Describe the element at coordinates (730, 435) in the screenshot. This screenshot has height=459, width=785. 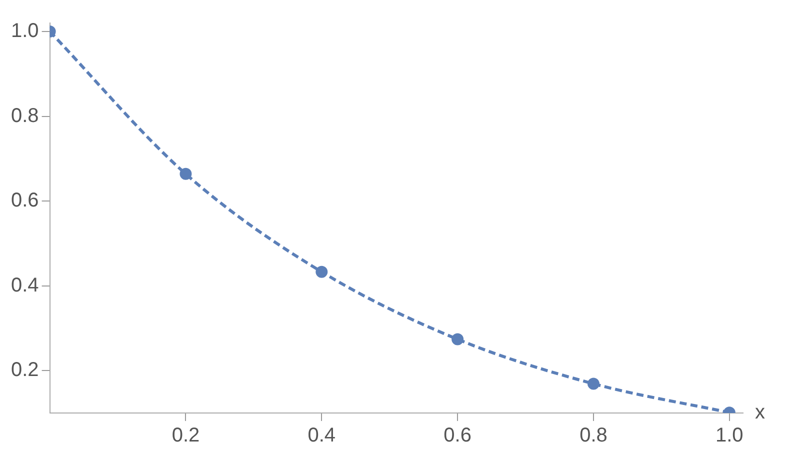
I see `x-tick-label: 1.0` at that location.